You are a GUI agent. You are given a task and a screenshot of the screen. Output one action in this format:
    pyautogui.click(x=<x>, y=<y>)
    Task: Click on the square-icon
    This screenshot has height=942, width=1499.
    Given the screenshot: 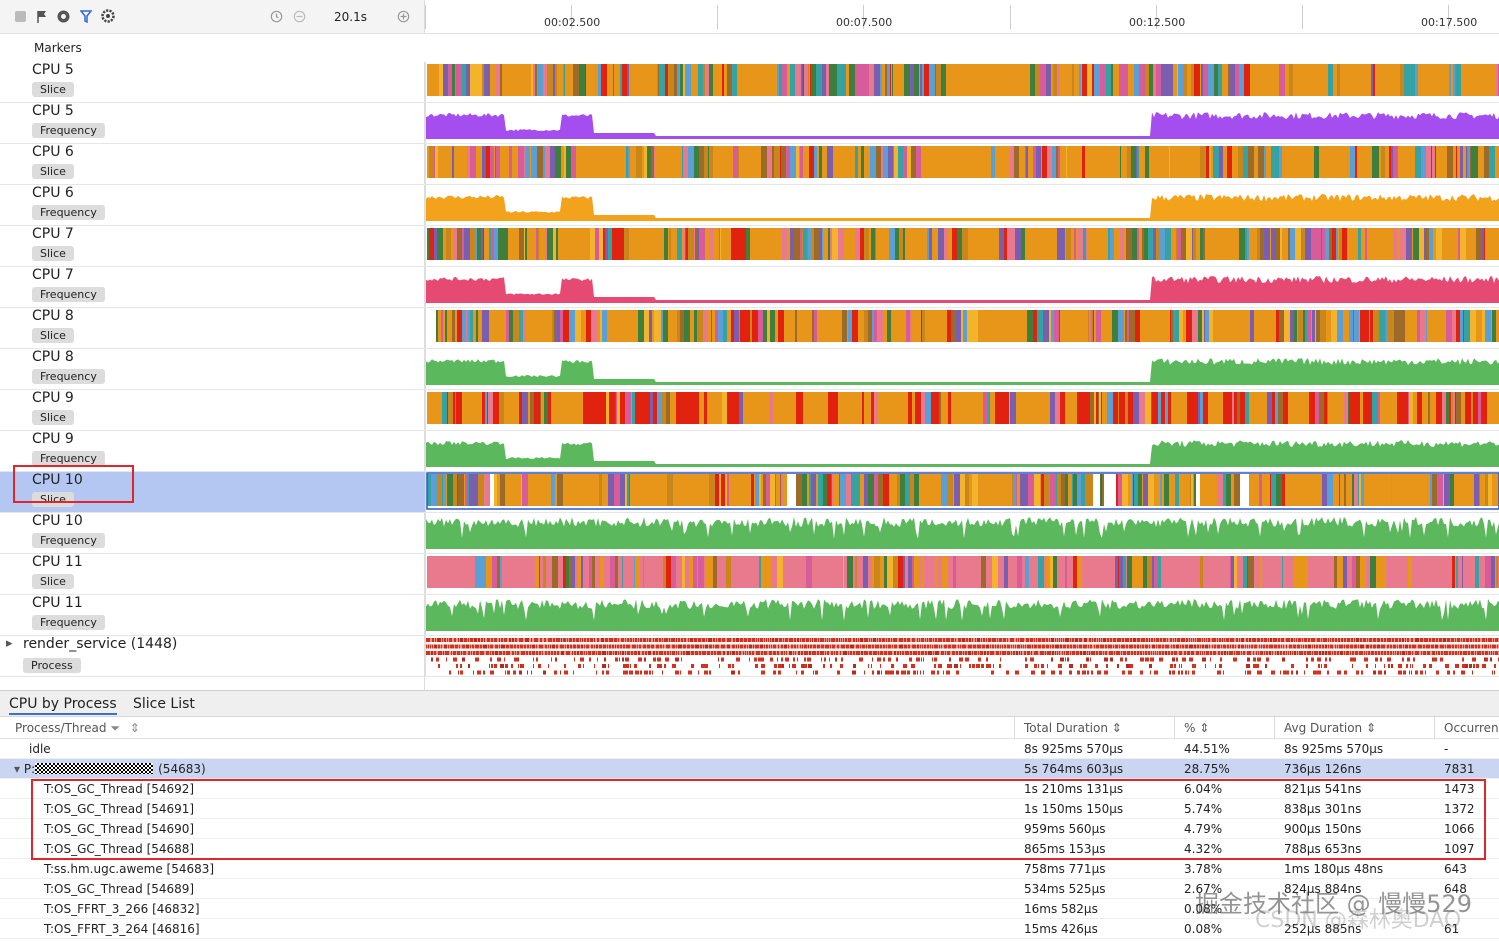 What is the action you would take?
    pyautogui.click(x=20, y=16)
    